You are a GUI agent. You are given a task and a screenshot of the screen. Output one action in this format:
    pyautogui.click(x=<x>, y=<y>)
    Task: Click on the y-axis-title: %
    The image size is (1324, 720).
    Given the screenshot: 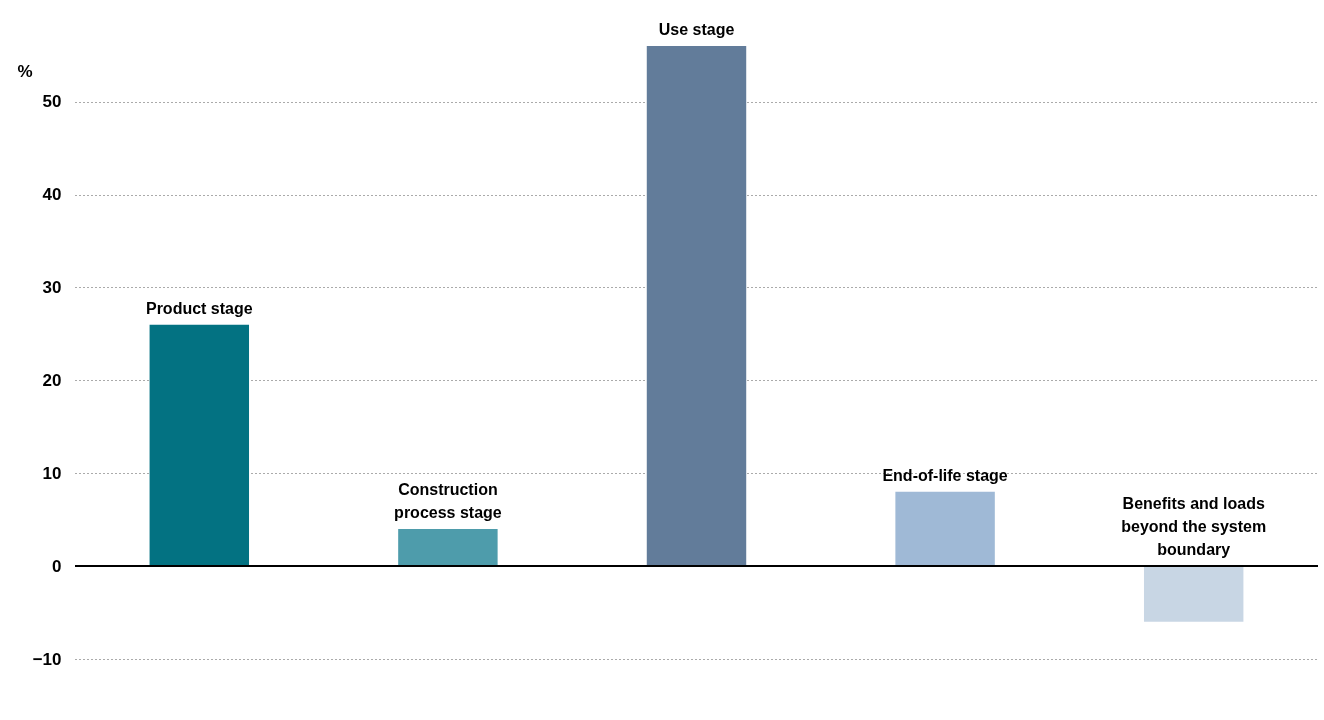 What is the action you would take?
    pyautogui.click(x=25, y=71)
    